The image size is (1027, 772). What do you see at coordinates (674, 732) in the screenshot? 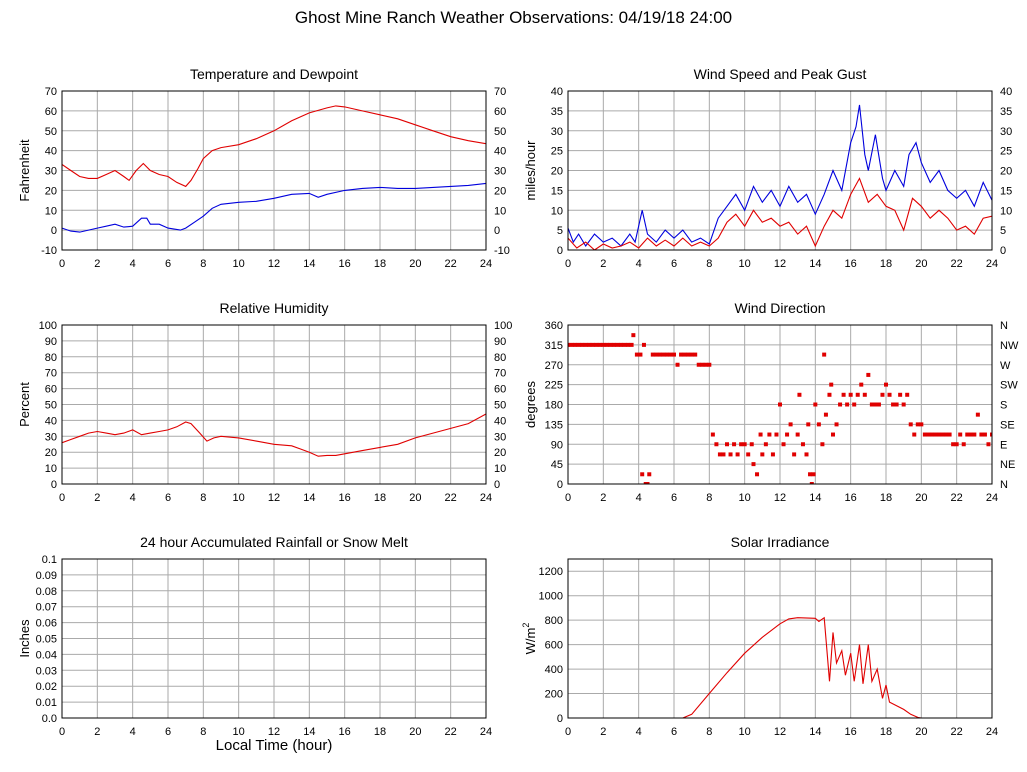
I see `solar-x-tick-label: 6` at bounding box center [674, 732].